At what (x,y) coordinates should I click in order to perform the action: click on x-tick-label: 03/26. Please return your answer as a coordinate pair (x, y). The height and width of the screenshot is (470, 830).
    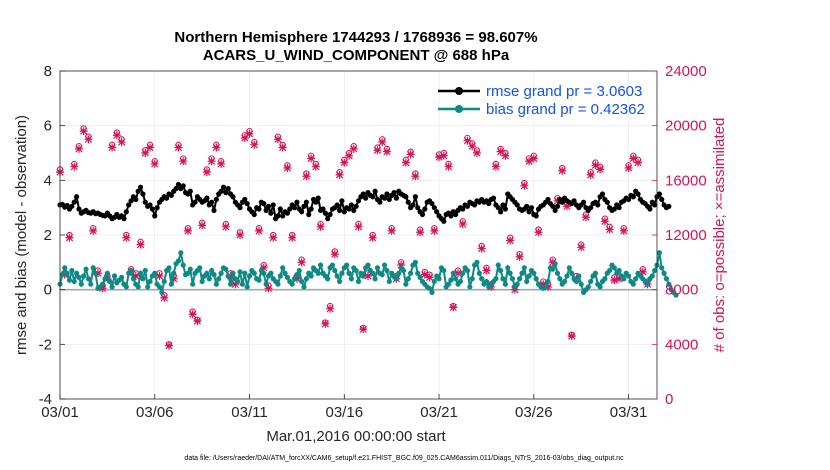
    Looking at the image, I should click on (534, 412).